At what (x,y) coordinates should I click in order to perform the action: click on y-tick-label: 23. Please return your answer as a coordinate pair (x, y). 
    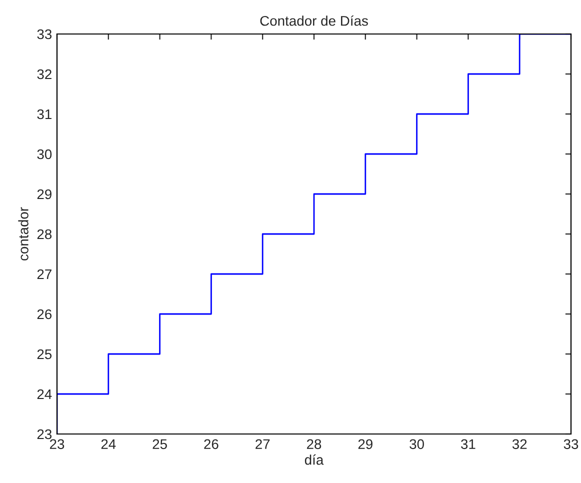
    Looking at the image, I should click on (44, 434).